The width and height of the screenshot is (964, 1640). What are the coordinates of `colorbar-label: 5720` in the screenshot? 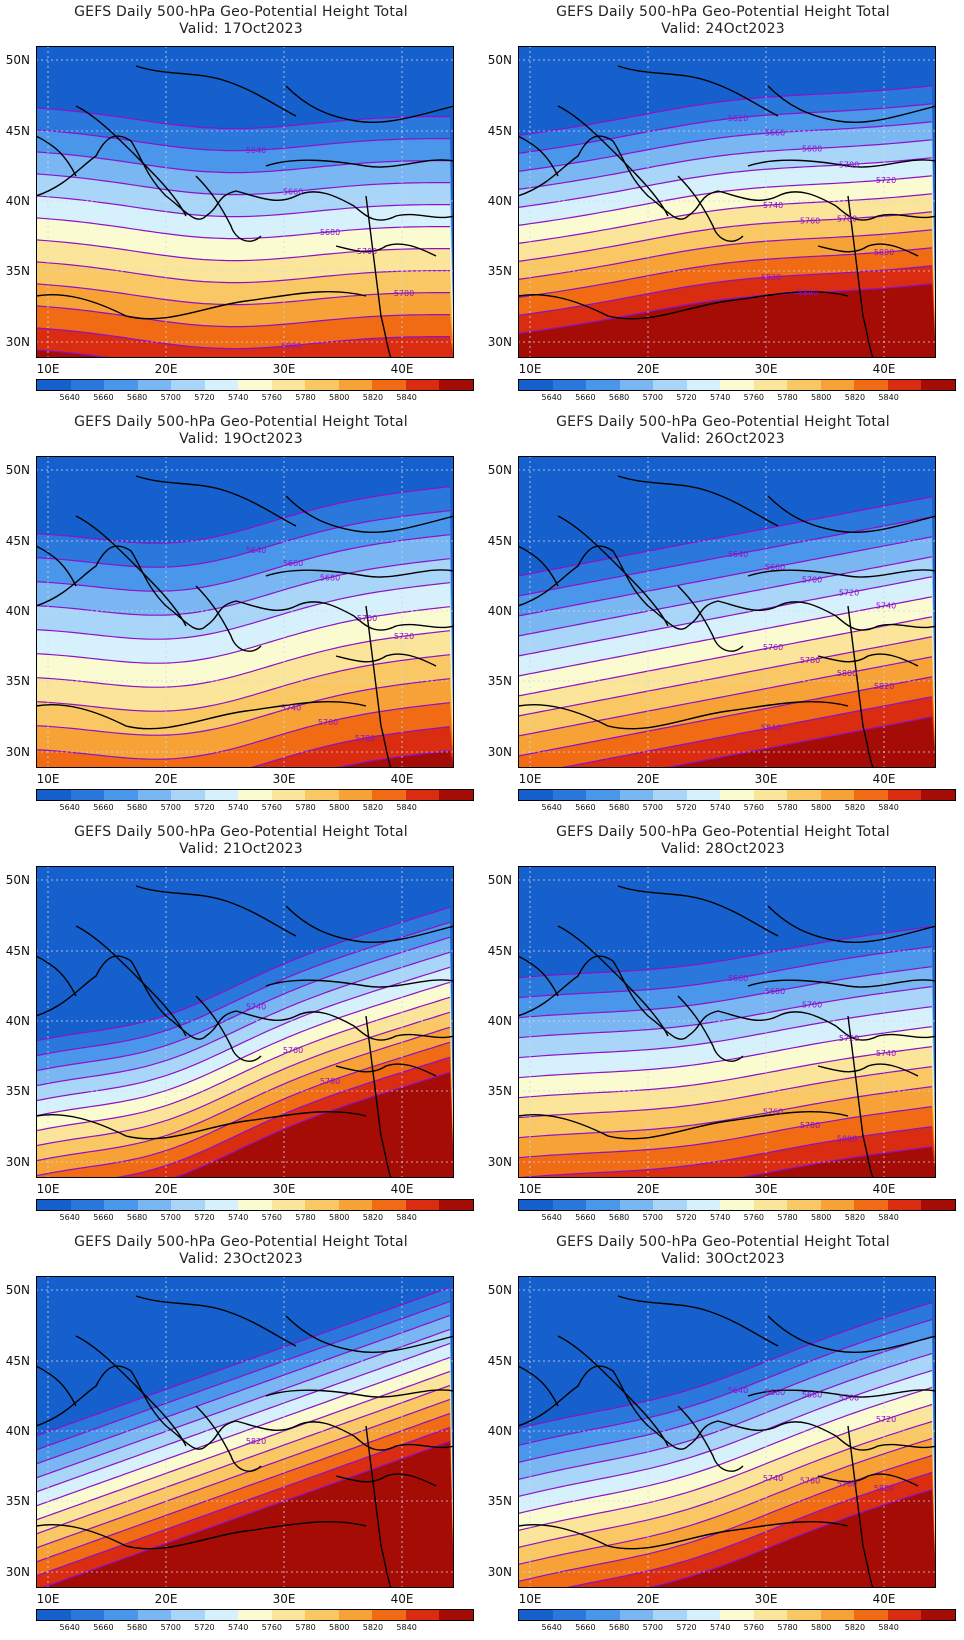 It's located at (204, 1627).